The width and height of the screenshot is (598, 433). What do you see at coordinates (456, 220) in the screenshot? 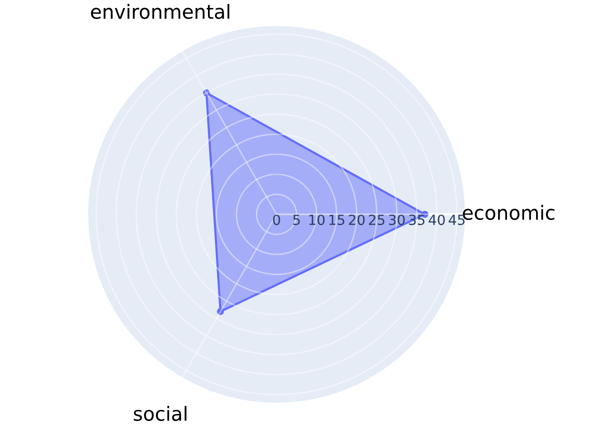
I see `y-tick-label: 45` at bounding box center [456, 220].